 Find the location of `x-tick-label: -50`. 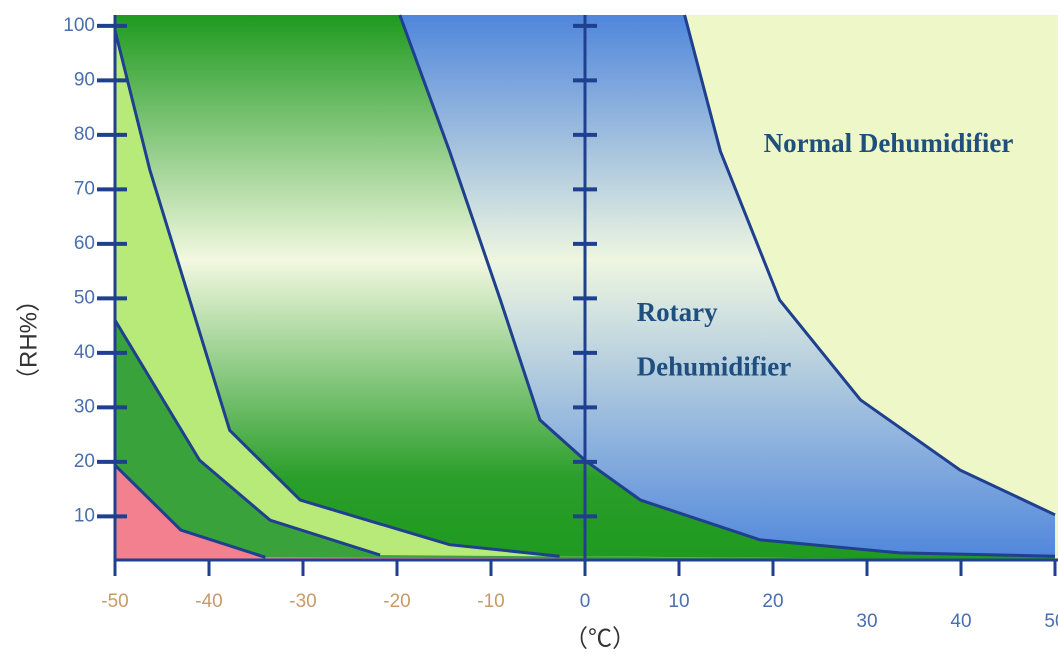

x-tick-label: -50 is located at coordinates (114, 601).